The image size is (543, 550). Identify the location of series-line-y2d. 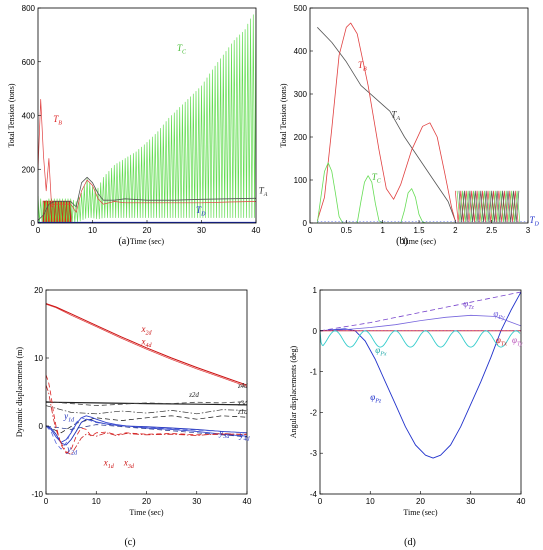
(146, 433).